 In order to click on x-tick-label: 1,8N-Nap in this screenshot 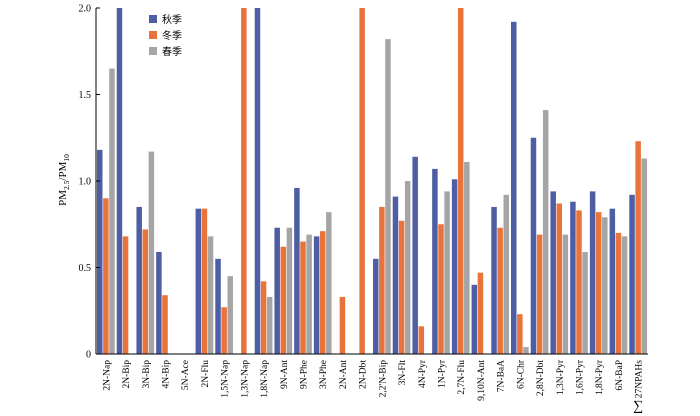, I will do `click(265, 379)`.